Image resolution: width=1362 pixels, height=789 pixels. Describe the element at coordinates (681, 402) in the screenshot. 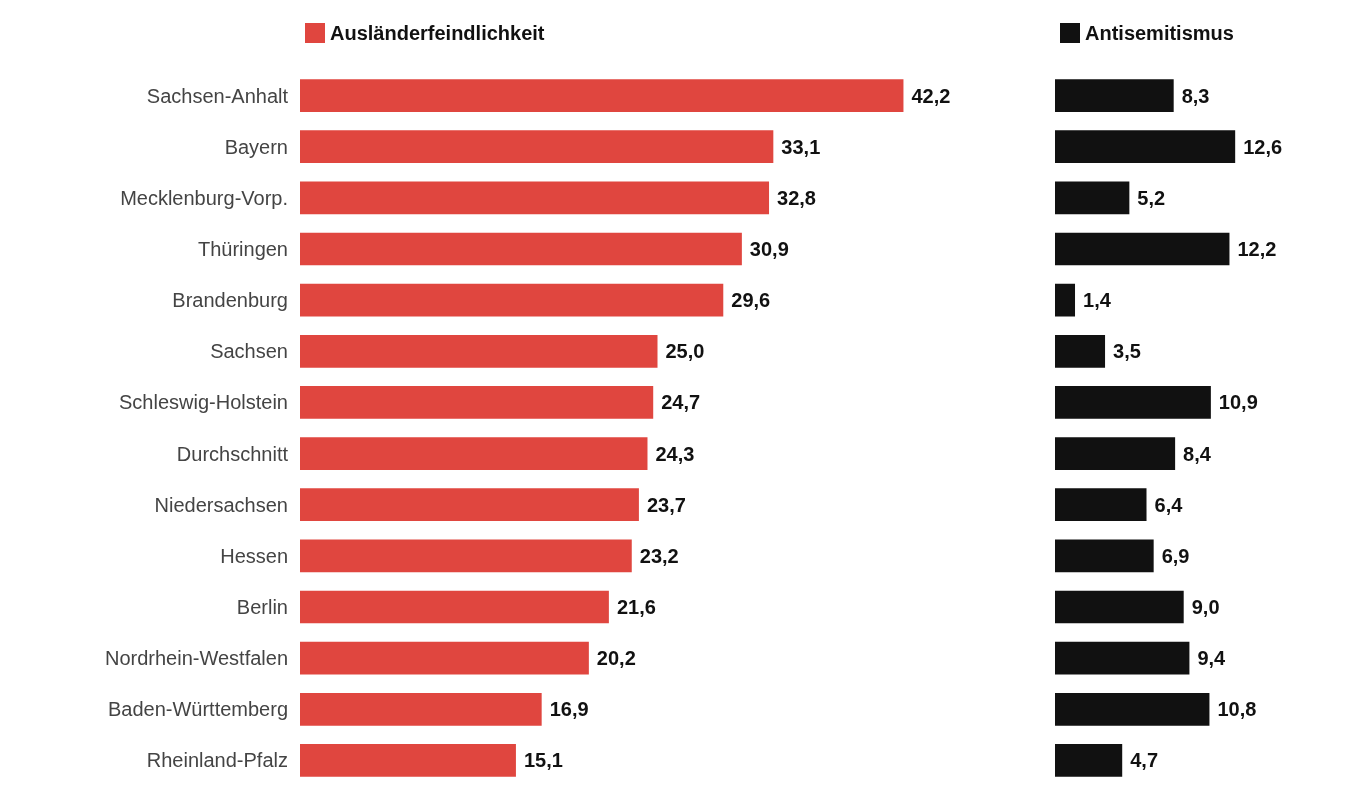

I see `data-label: 24,7` at that location.